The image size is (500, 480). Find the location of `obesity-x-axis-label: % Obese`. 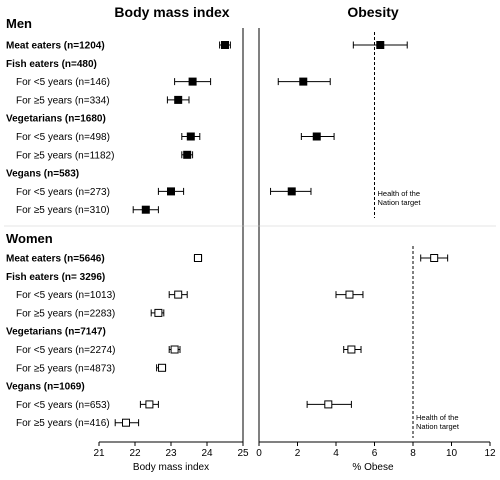

obesity-x-axis-label: % Obese is located at coordinates (373, 467).